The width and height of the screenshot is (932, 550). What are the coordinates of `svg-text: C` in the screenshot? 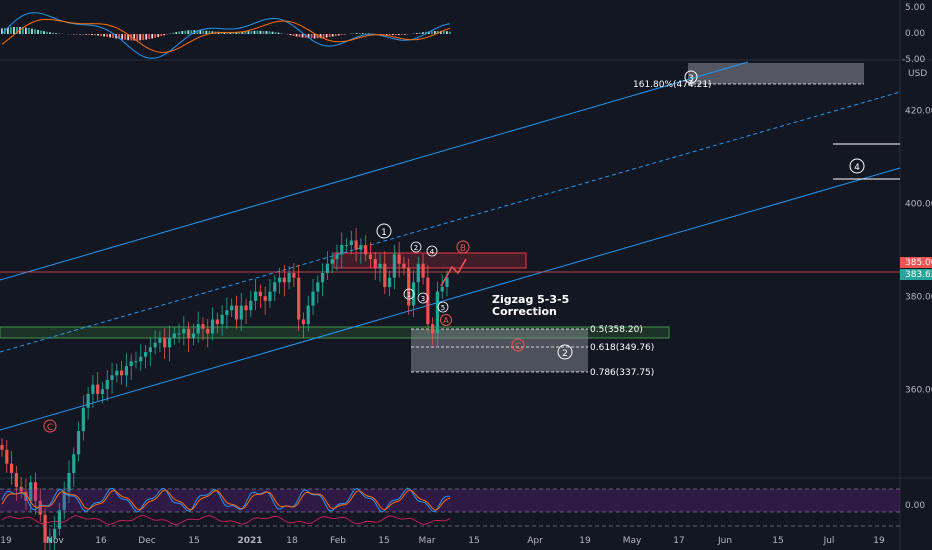 It's located at (518, 347).